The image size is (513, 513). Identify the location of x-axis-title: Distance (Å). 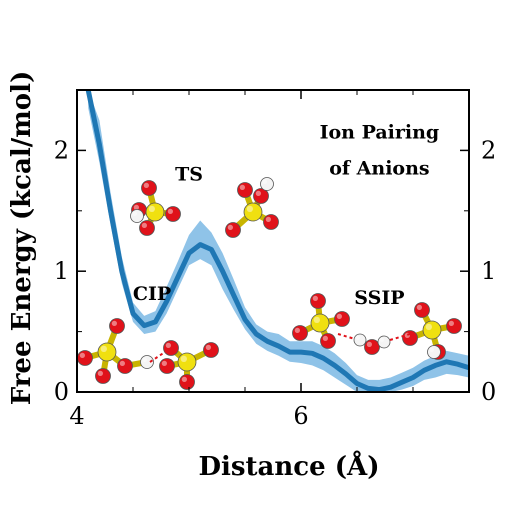
(288, 466).